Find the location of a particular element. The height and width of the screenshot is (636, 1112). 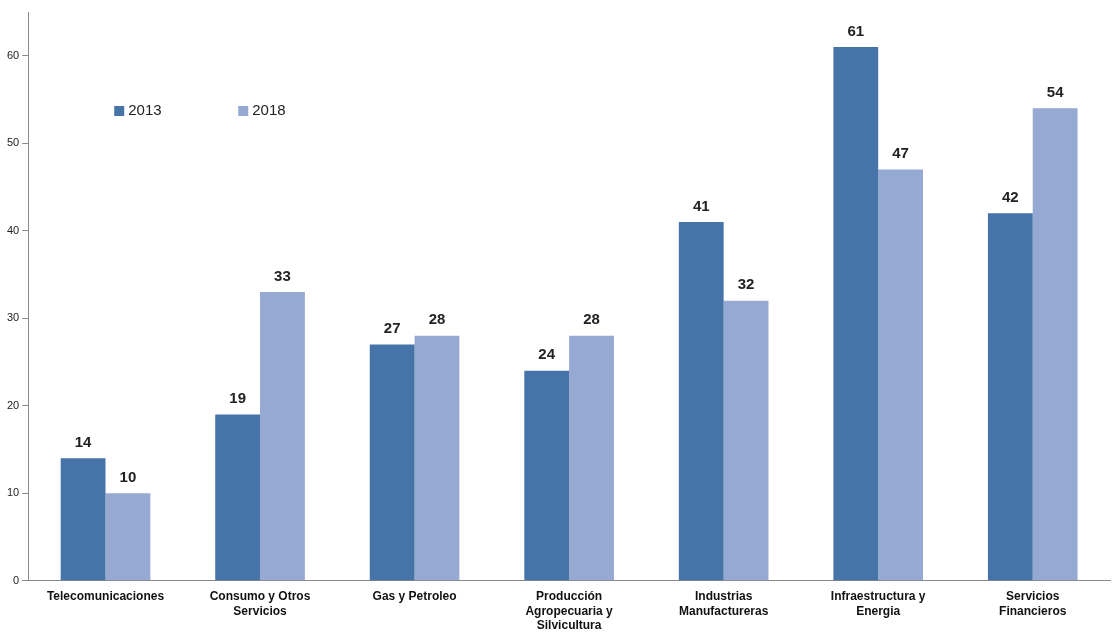

x-tick-label: Servicios Financieros is located at coordinates (1033, 603).